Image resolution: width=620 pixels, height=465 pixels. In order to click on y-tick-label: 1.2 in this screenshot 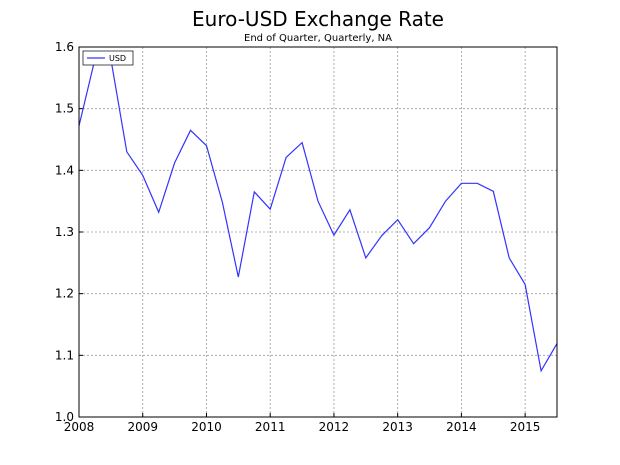, I will do `click(64, 294)`.